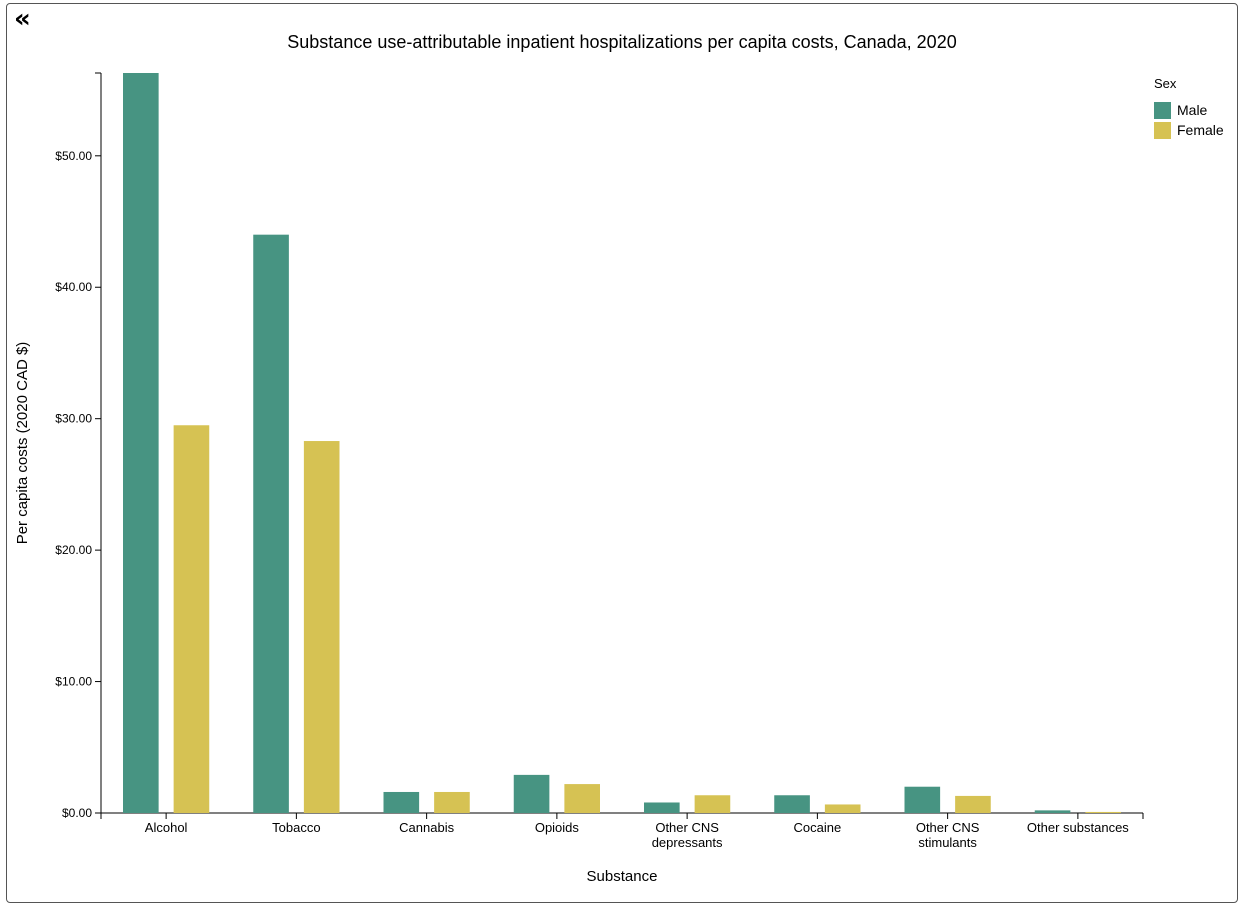  Describe the element at coordinates (73, 419) in the screenshot. I see `y-tick-label: $30.00` at that location.